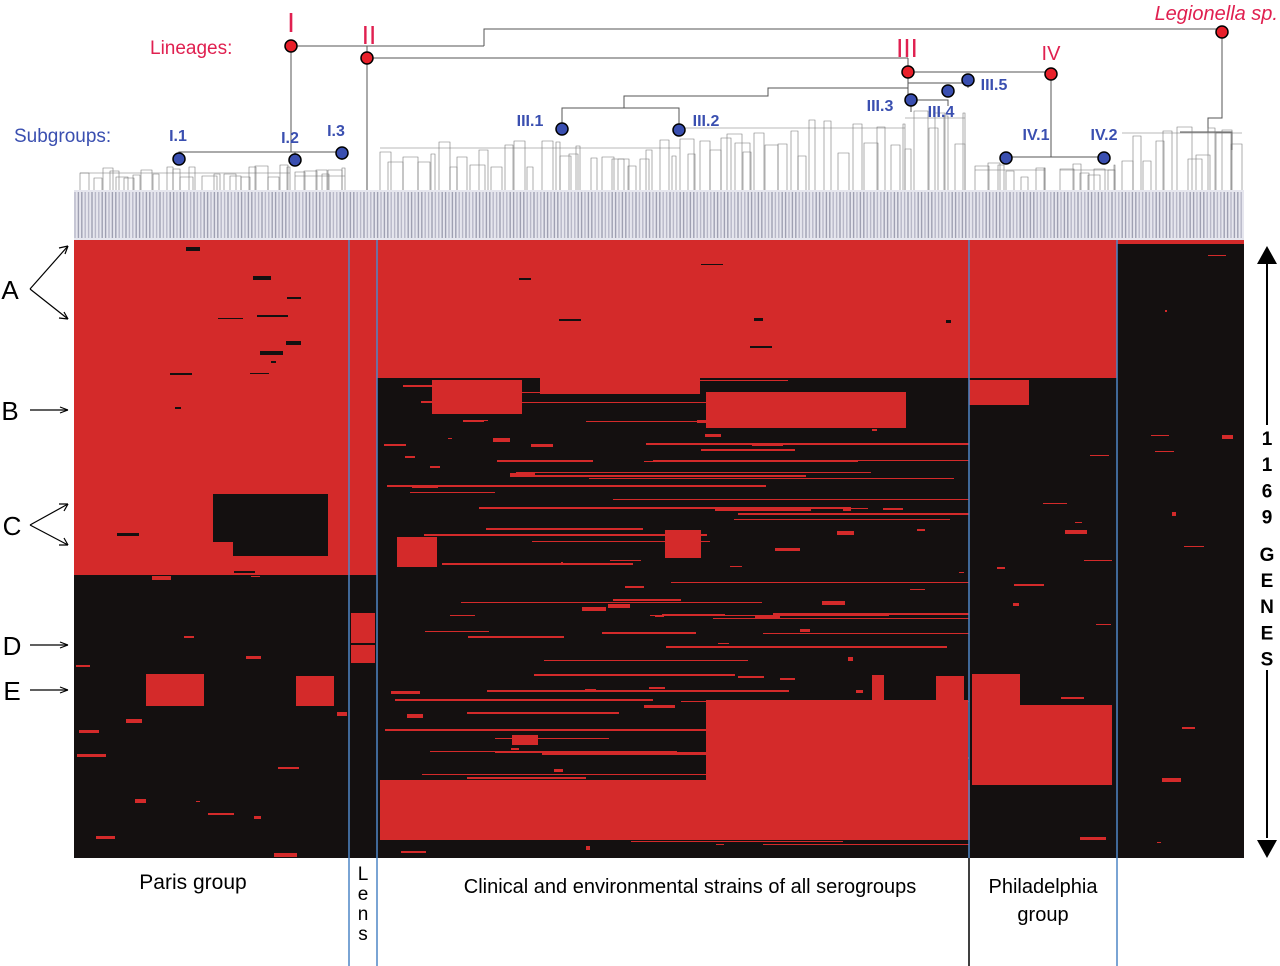  I want to click on subgroup-label-IV.2: IV.2, so click(1104, 135).